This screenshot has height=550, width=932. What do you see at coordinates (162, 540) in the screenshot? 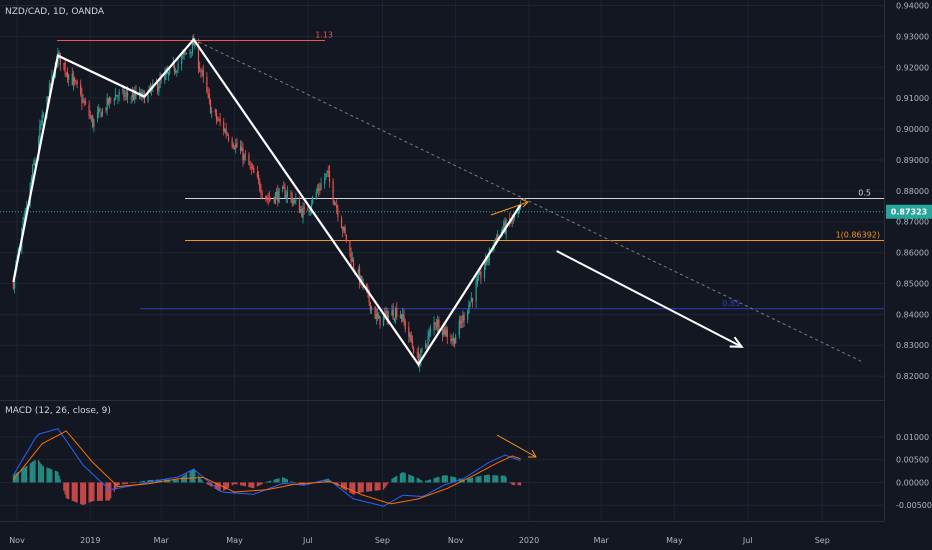
I see `time-tick-label: Mar` at bounding box center [162, 540].